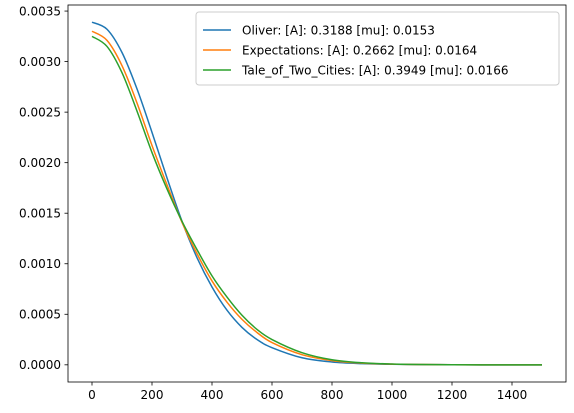 The width and height of the screenshot is (574, 413). I want to click on y-tick-label: 0.0010, so click(40, 264).